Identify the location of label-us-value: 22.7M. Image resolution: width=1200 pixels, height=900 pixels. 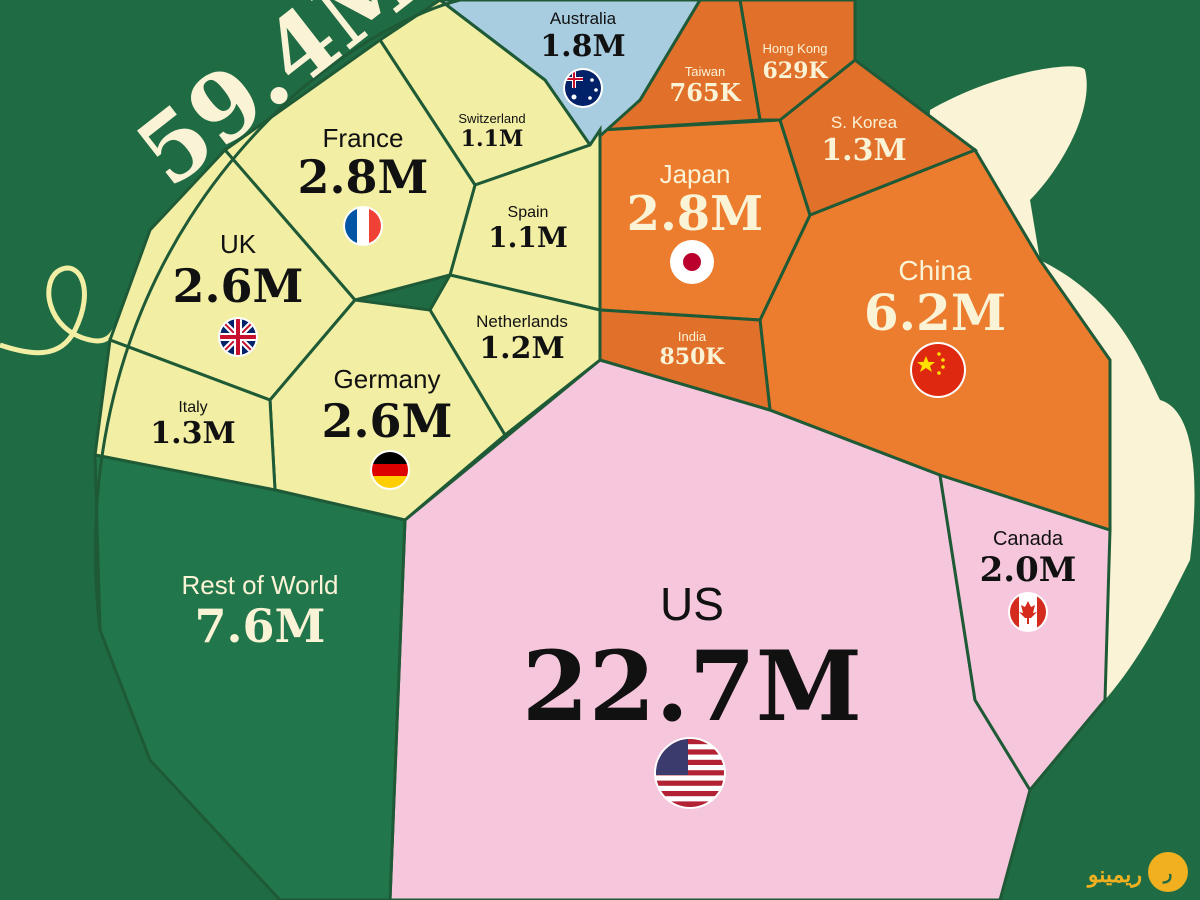
(692, 686).